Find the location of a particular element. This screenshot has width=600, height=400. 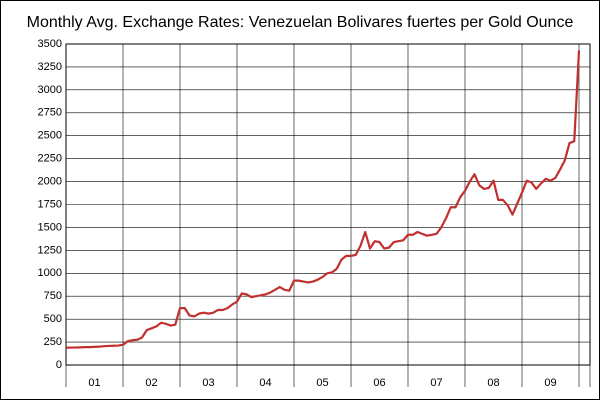

x-tick-label: 06 is located at coordinates (379, 383).